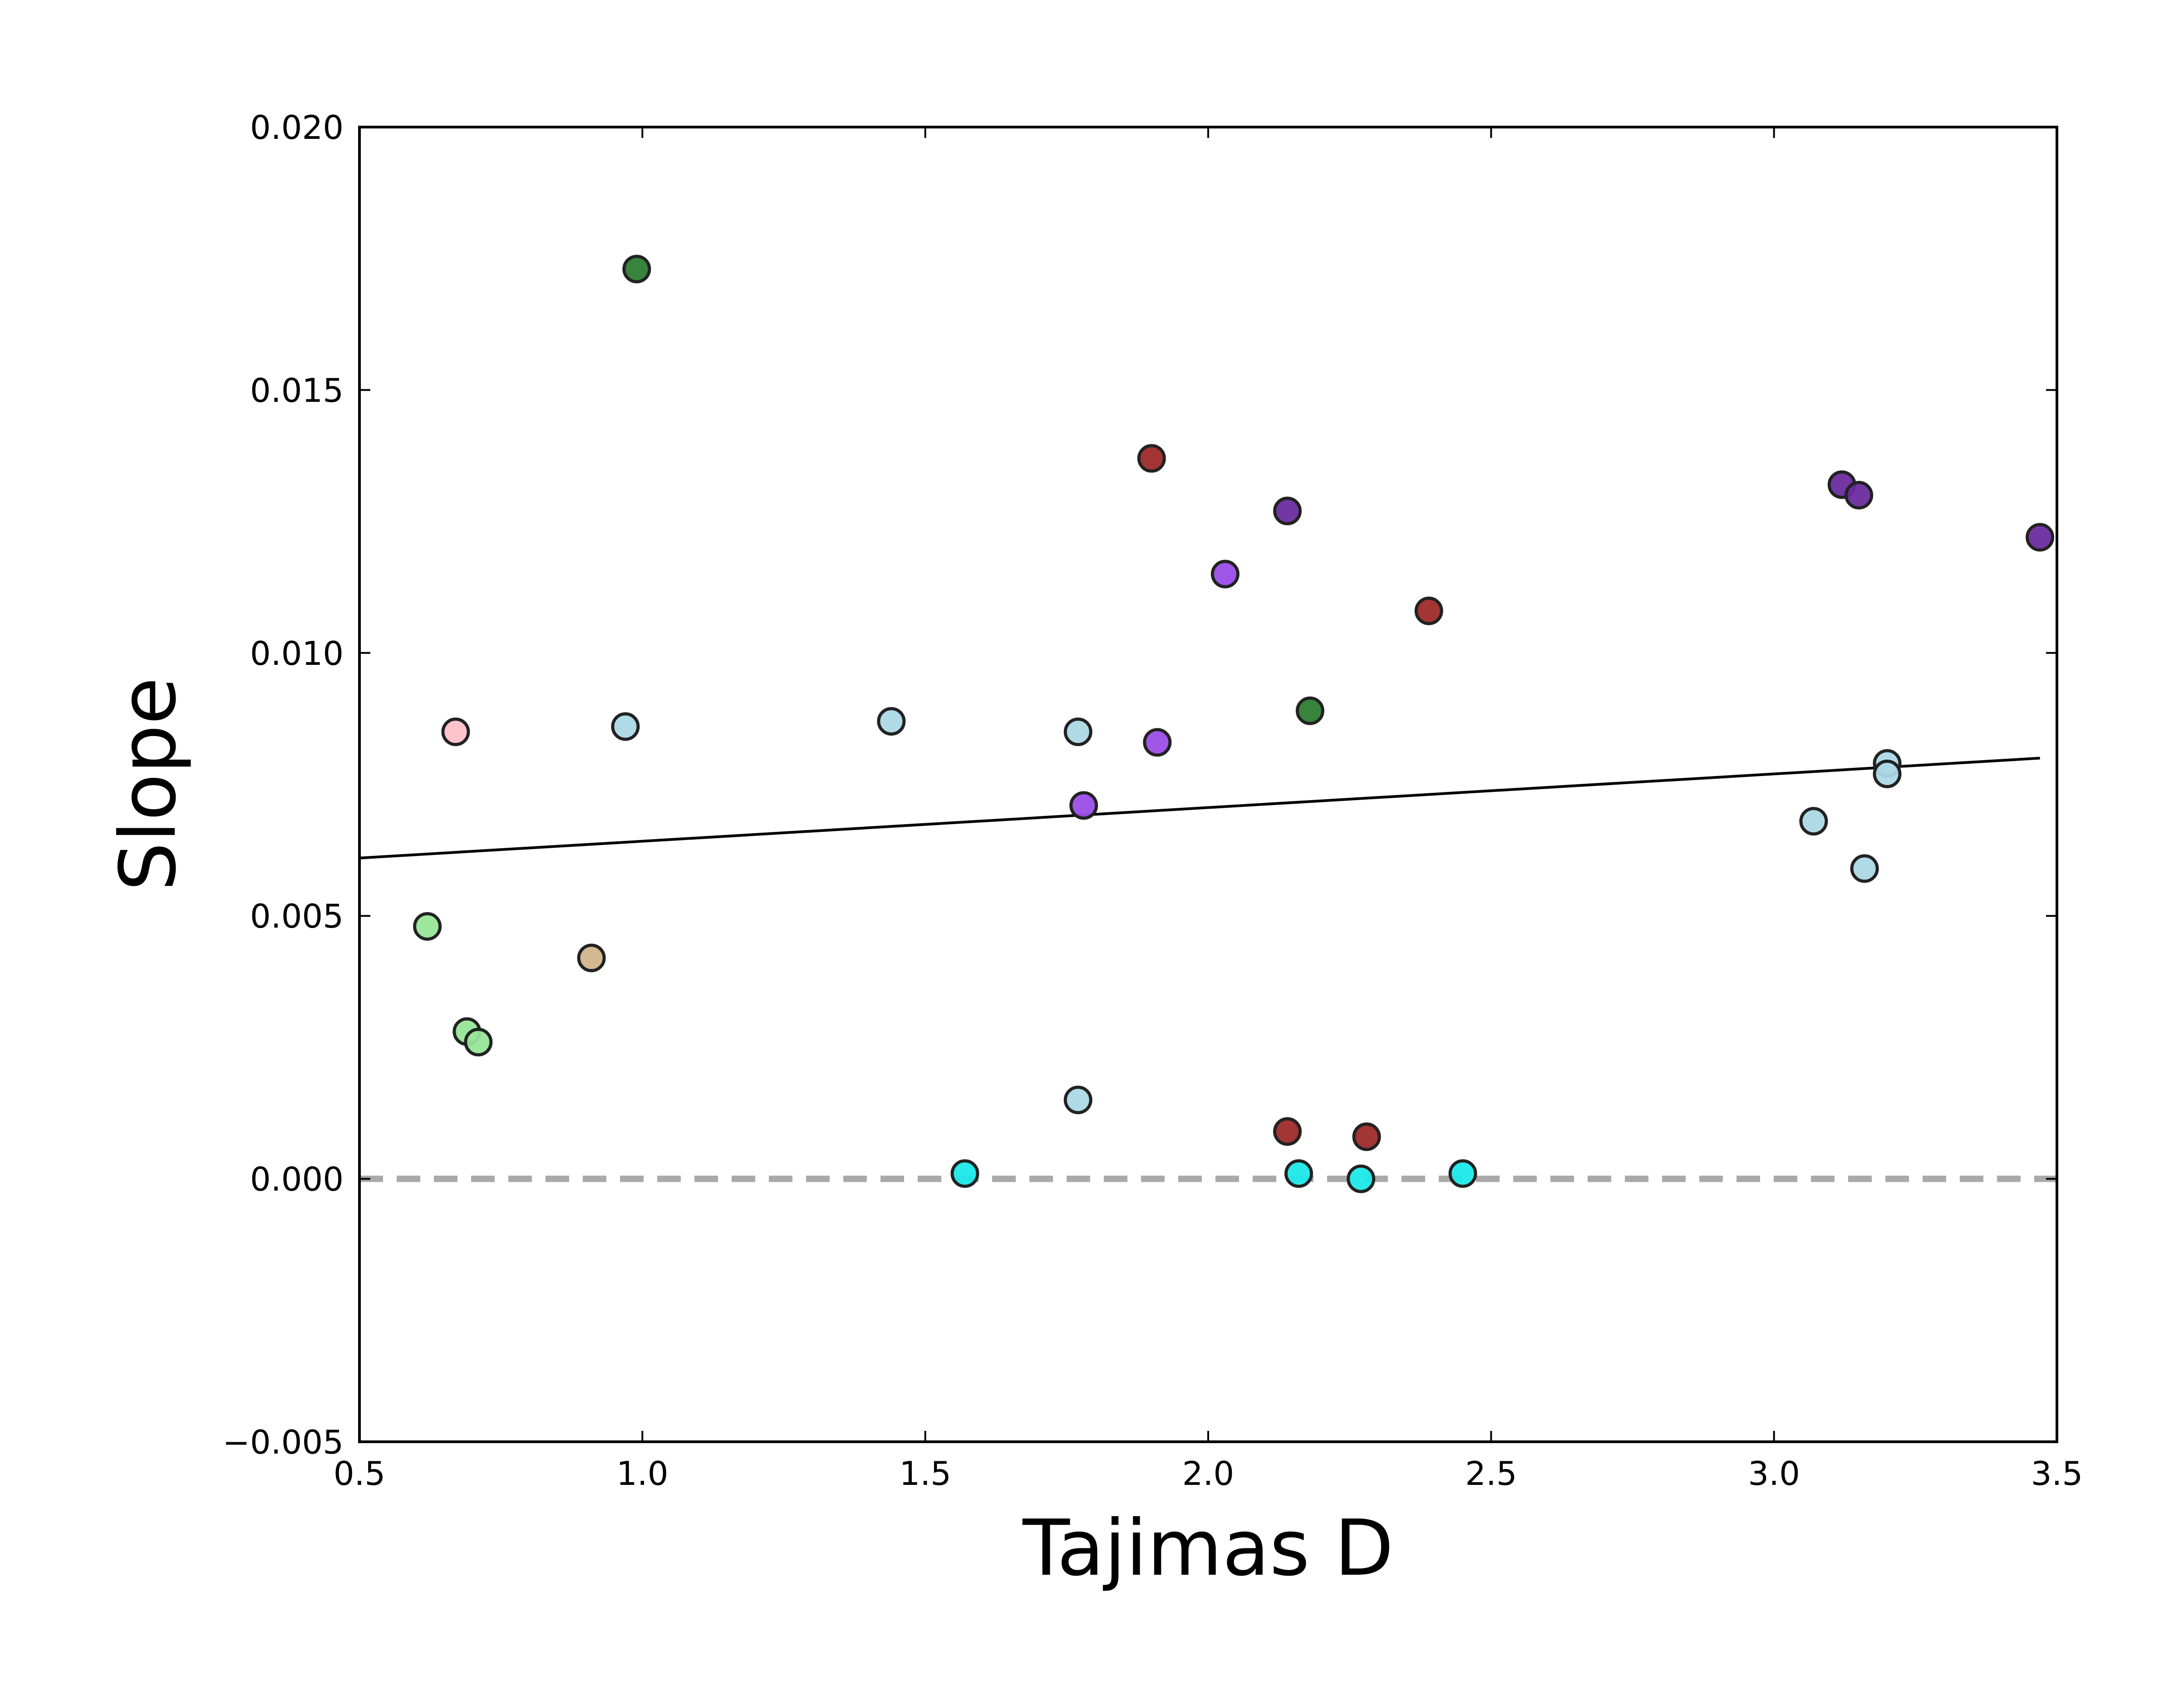 Image resolution: width=2184 pixels, height=1690 pixels. Describe the element at coordinates (1491, 1473) in the screenshot. I see `x-tick-label-4: 2.5` at that location.